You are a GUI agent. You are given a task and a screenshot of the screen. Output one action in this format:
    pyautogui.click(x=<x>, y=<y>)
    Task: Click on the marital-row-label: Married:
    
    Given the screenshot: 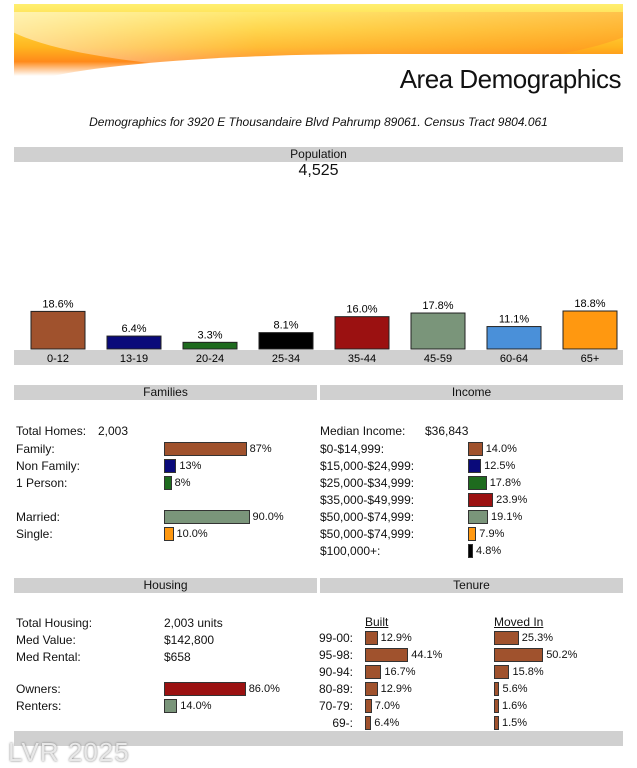 What is the action you would take?
    pyautogui.click(x=38, y=517)
    